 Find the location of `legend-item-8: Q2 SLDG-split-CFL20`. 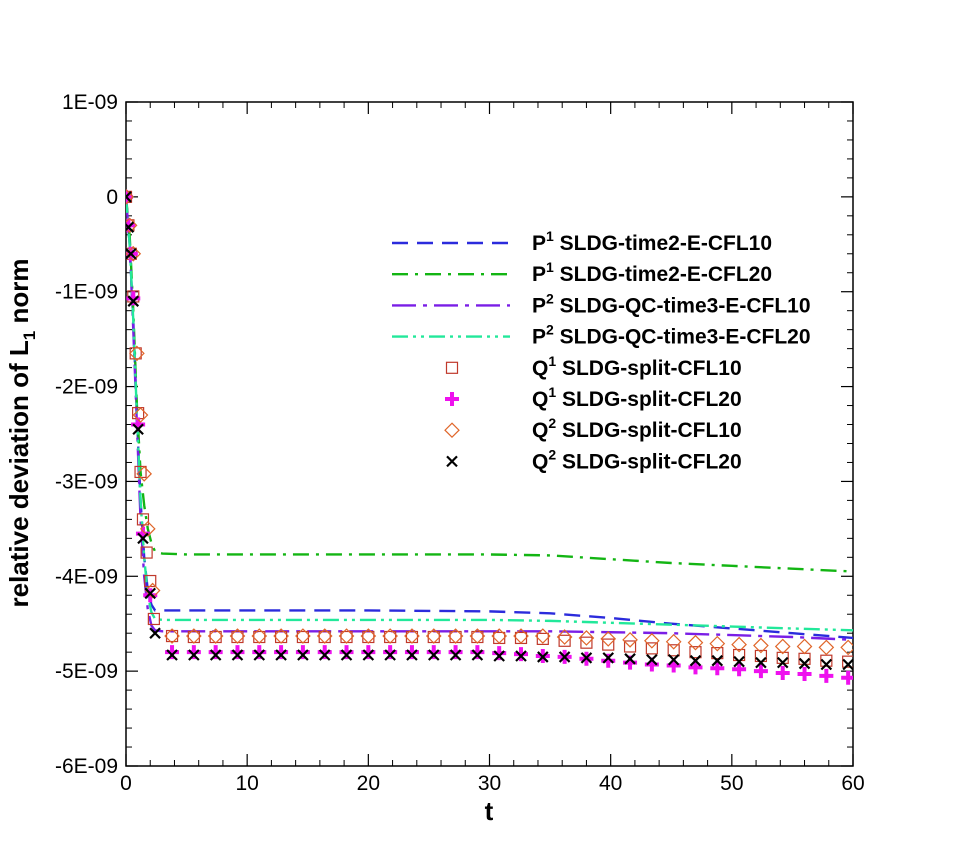

legend-item-8: Q2 SLDG-split-CFL20 is located at coordinates (594, 459).